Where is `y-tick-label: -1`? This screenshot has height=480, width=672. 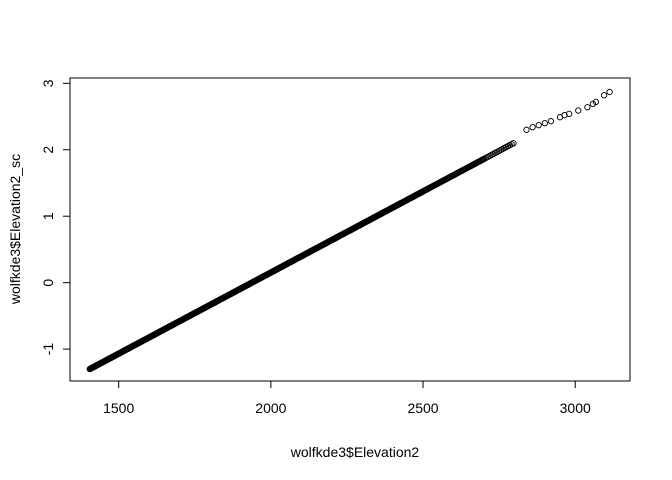
y-tick-label: -1 is located at coordinates (48, 349).